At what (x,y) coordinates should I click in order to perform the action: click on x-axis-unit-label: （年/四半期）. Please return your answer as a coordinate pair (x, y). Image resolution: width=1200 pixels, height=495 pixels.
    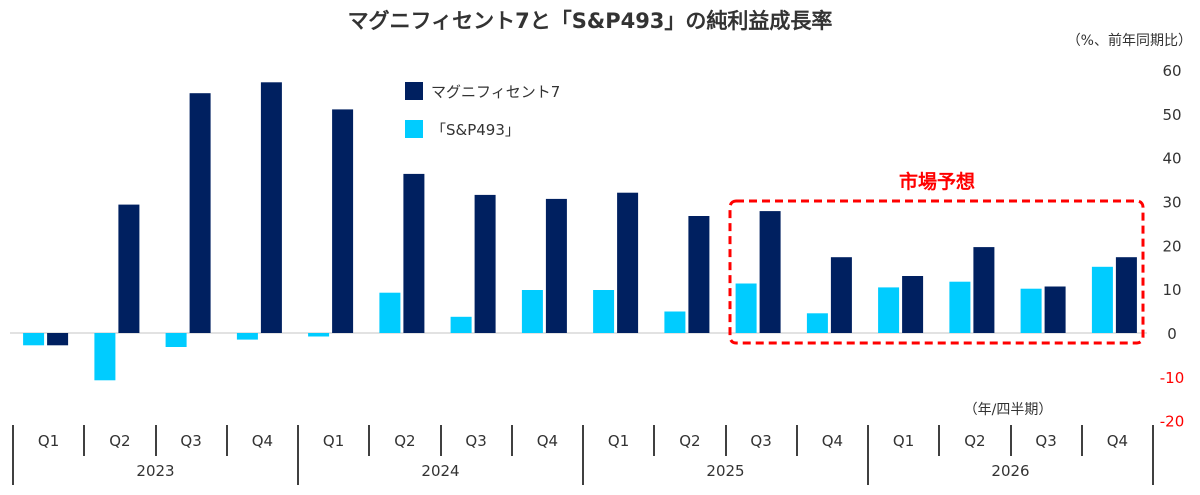
    Looking at the image, I should click on (1008, 410).